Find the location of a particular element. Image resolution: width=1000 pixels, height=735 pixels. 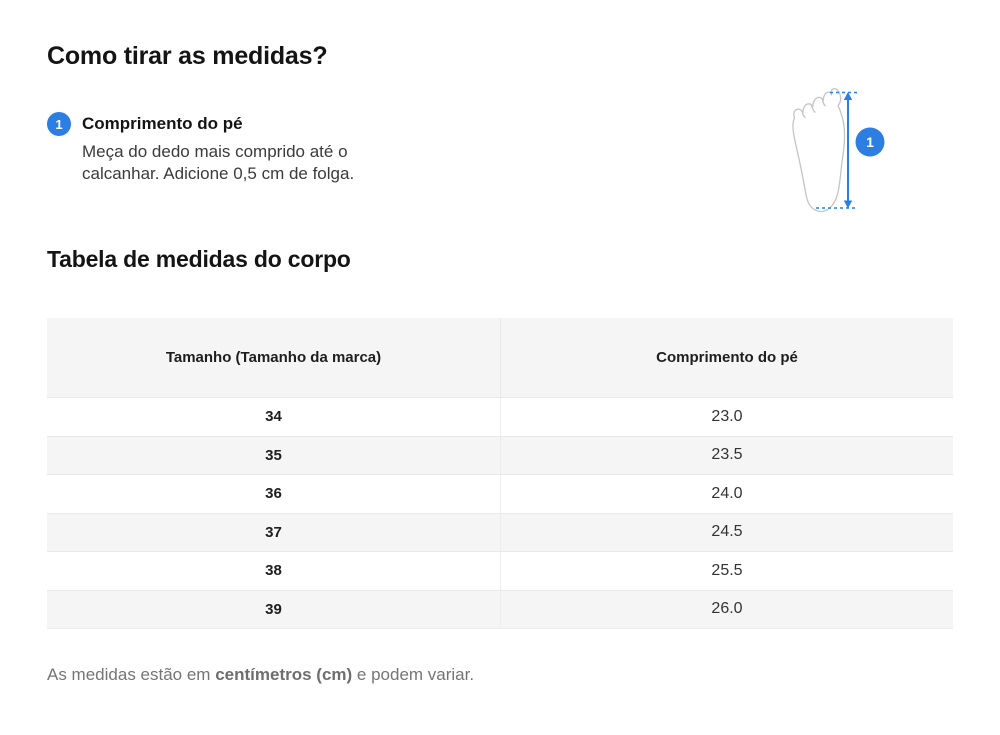

size-cell: 35 is located at coordinates (273, 455).